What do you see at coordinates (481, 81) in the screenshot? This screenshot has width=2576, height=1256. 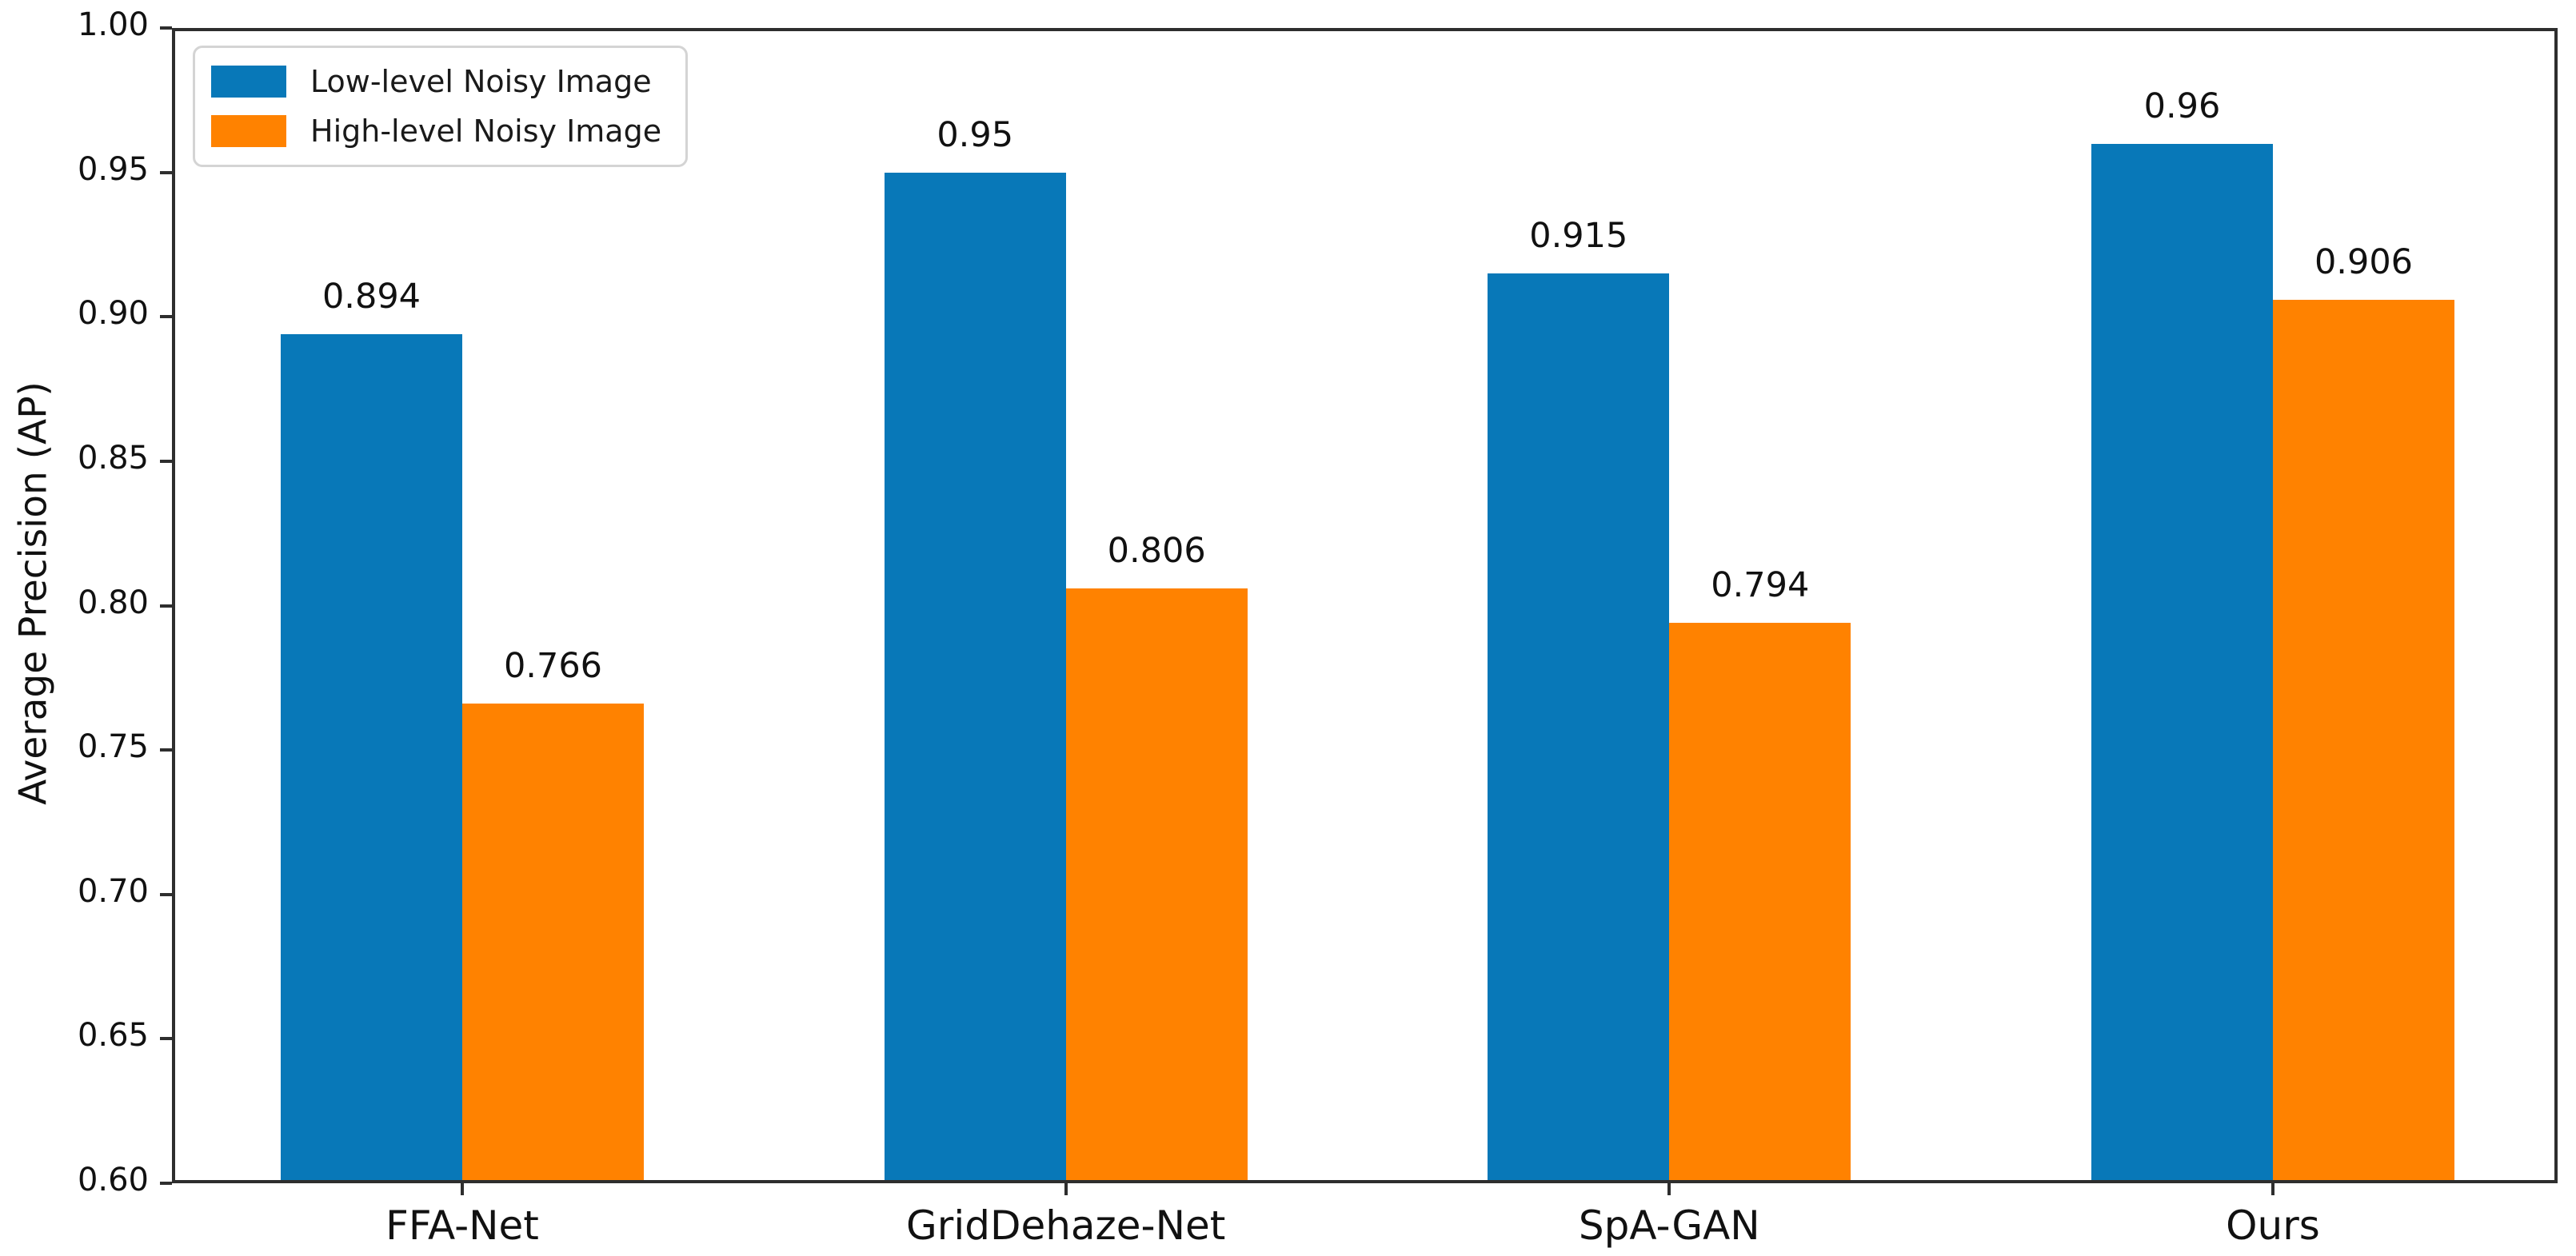 I see `legend-label: Low-level Noisy Image` at bounding box center [481, 81].